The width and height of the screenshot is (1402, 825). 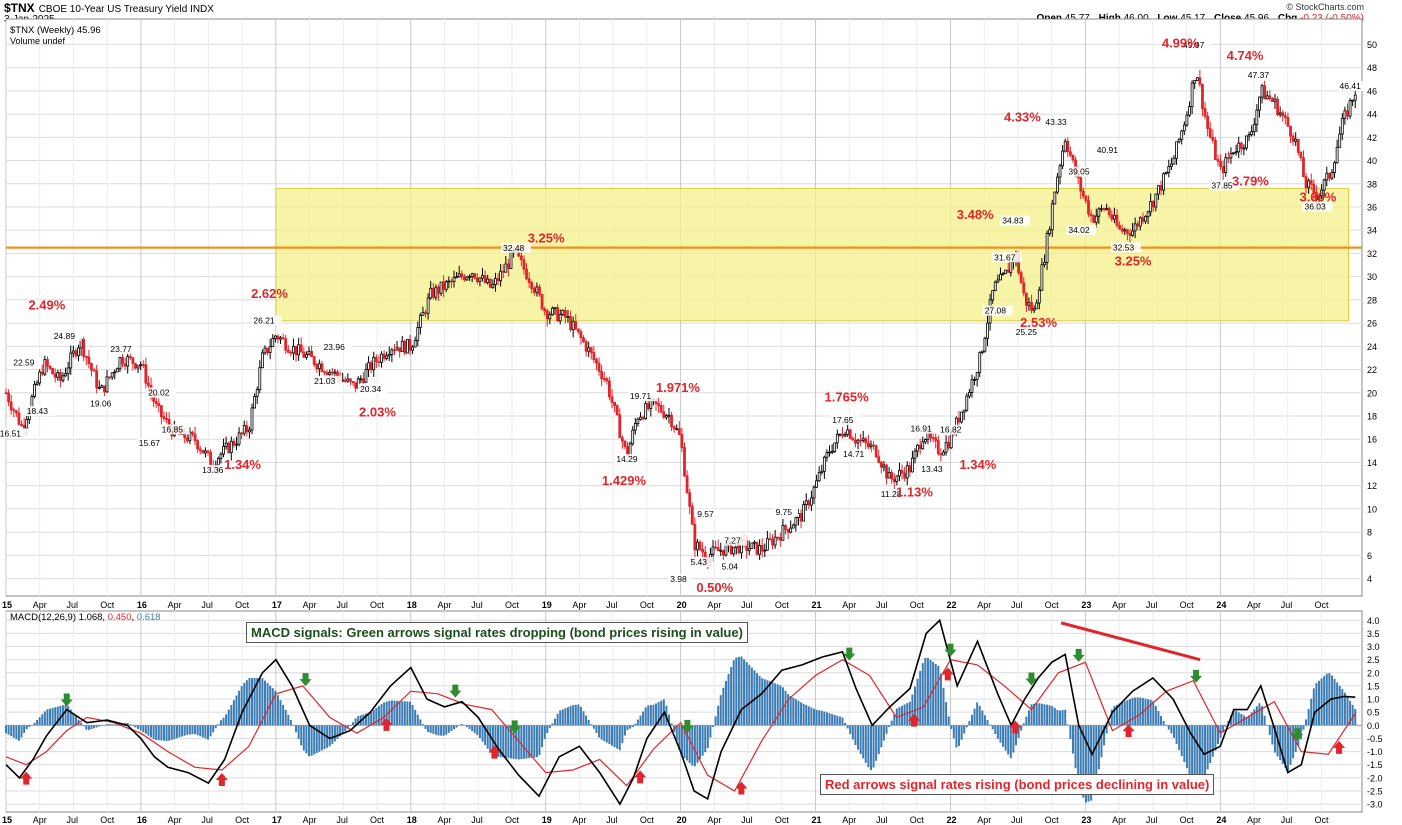 What do you see at coordinates (747, 820) in the screenshot?
I see `macd-xtick-month: Jul` at bounding box center [747, 820].